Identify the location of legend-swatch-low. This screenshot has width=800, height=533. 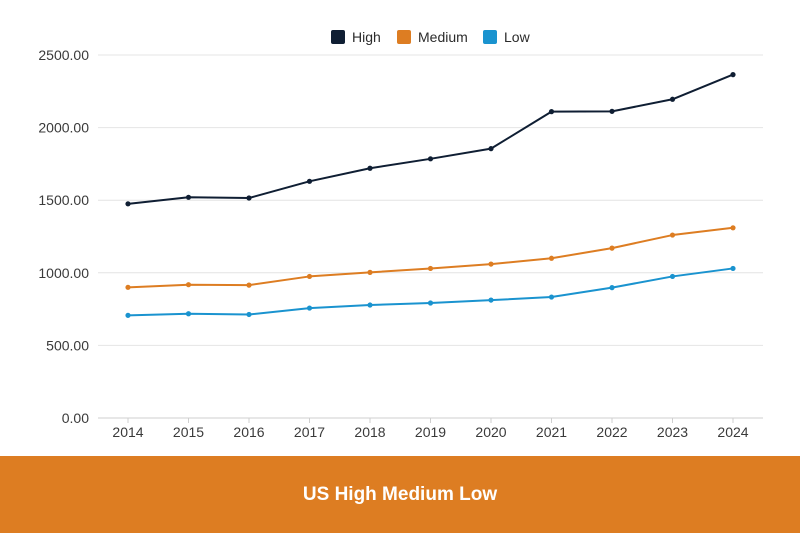
(490, 37).